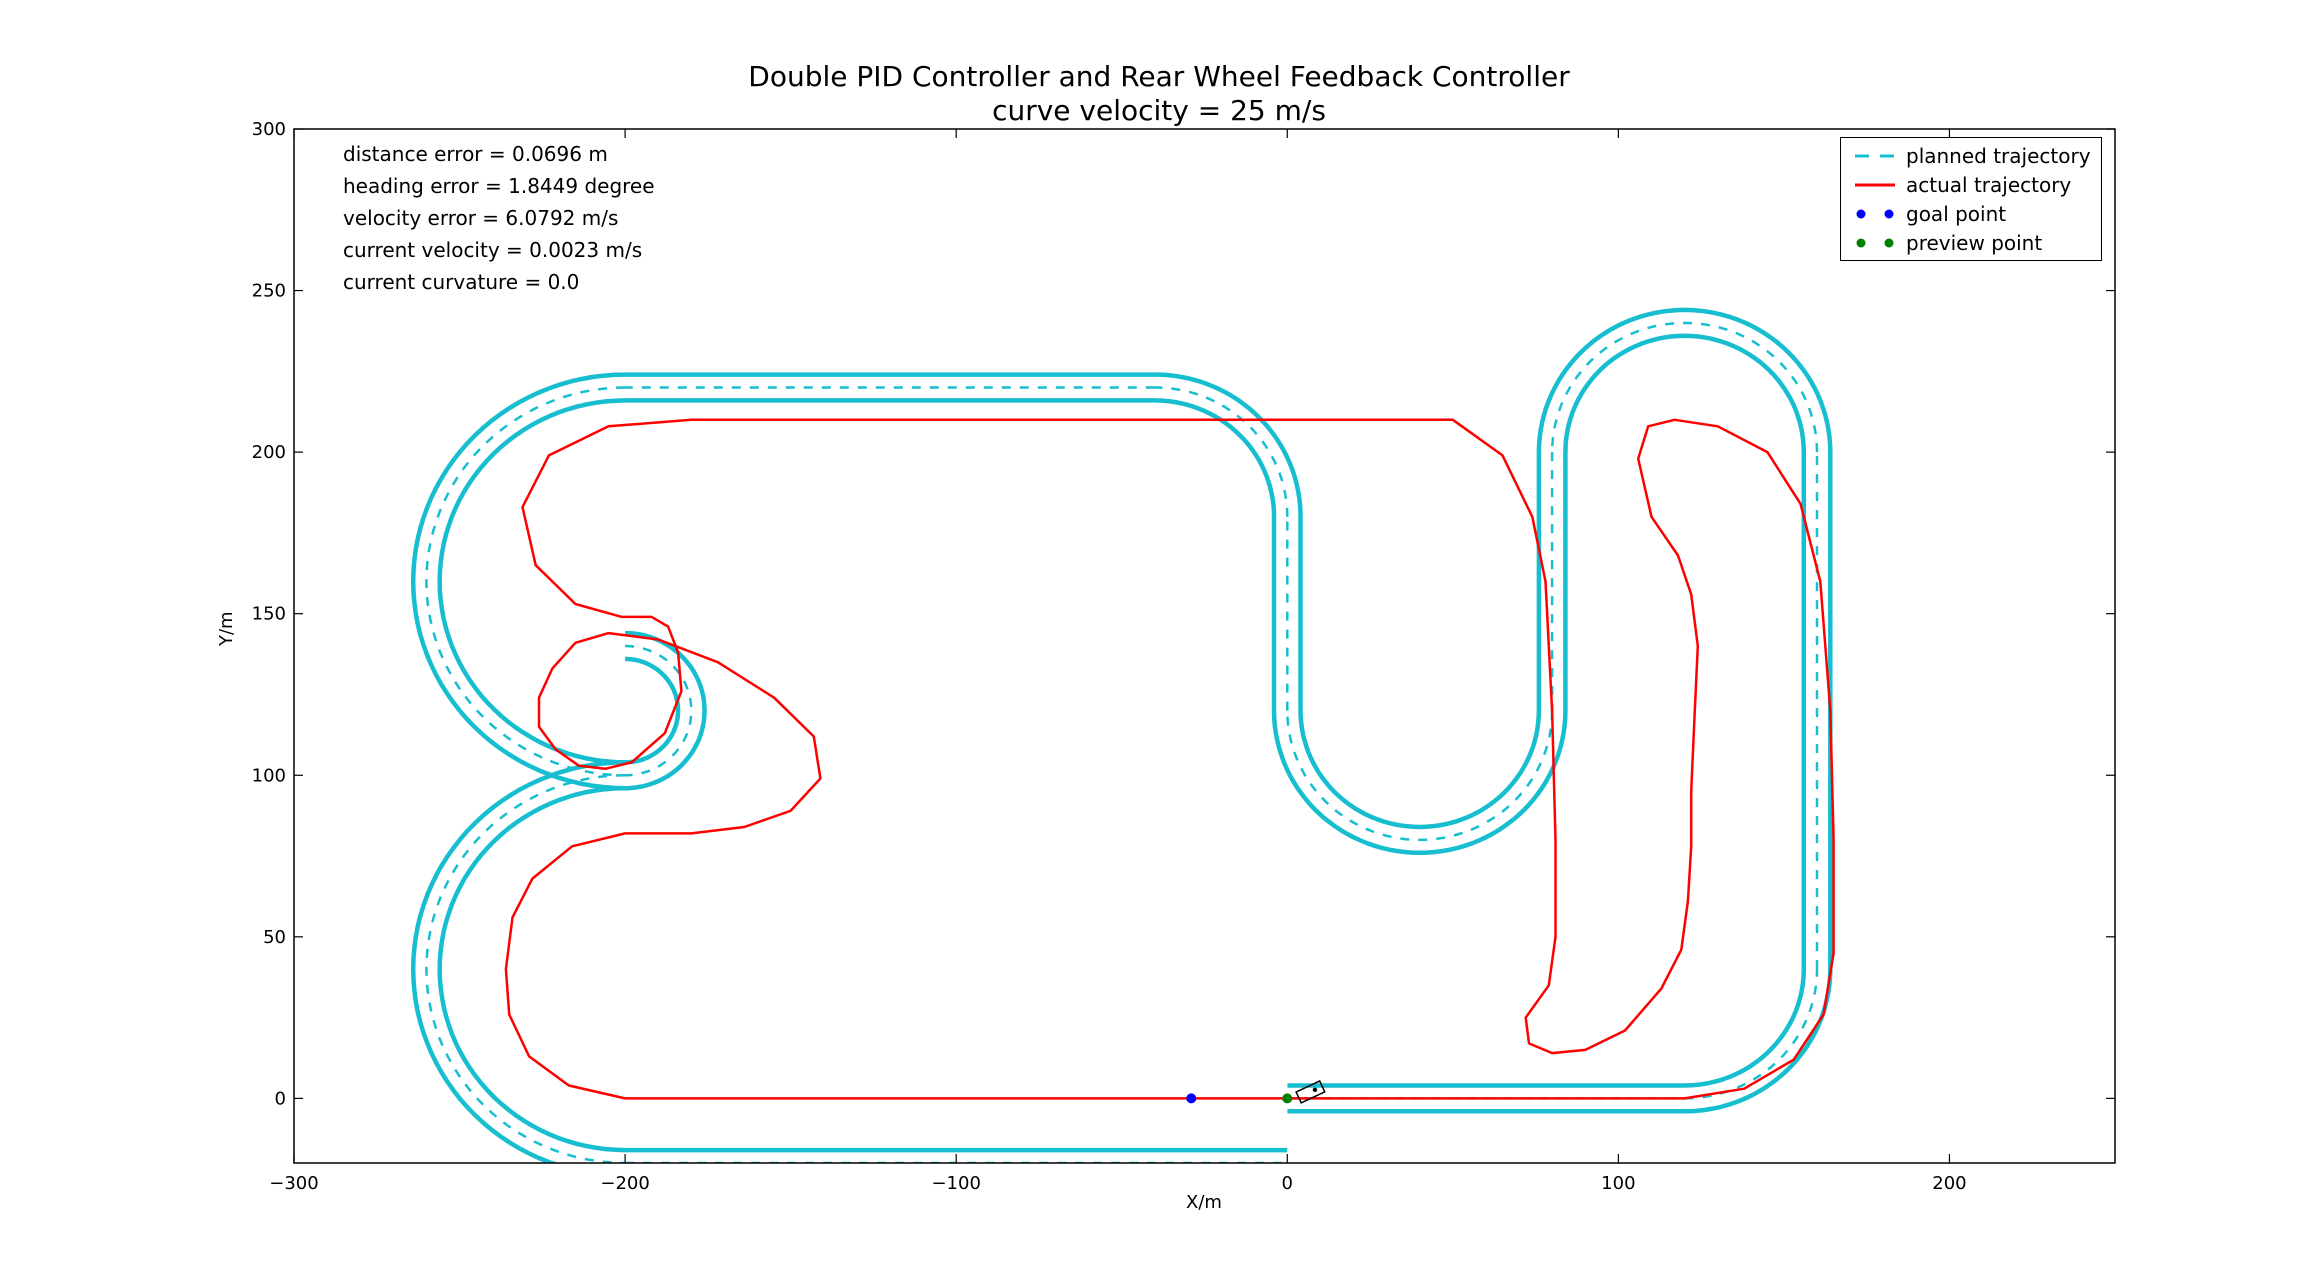  What do you see at coordinates (955, 1183) in the screenshot?
I see `x-tick-label: −100` at bounding box center [955, 1183].